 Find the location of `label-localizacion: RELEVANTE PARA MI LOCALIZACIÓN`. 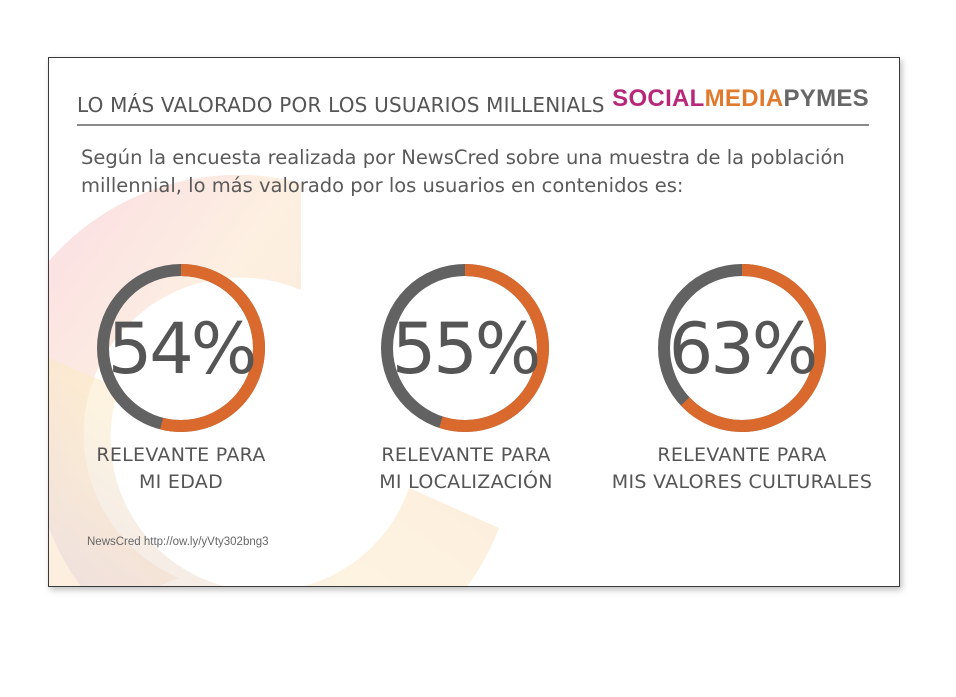

label-localizacion: RELEVANTE PARA MI LOCALIZACIÓN is located at coordinates (466, 469).